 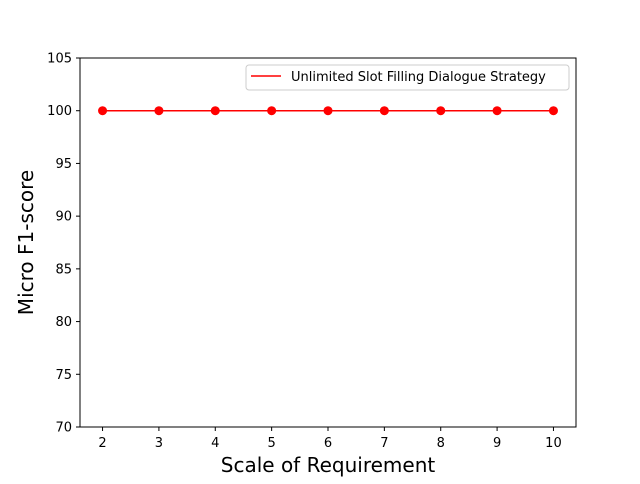 What do you see at coordinates (215, 443) in the screenshot?
I see `x-tick-label: 4` at bounding box center [215, 443].